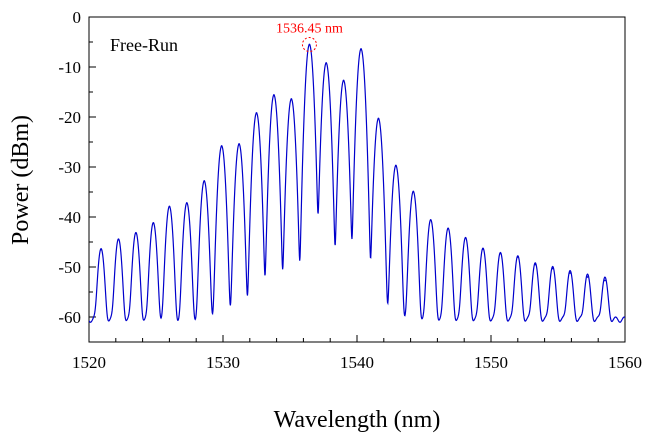  I want to click on y-tick-label: -40, so click(69, 217).